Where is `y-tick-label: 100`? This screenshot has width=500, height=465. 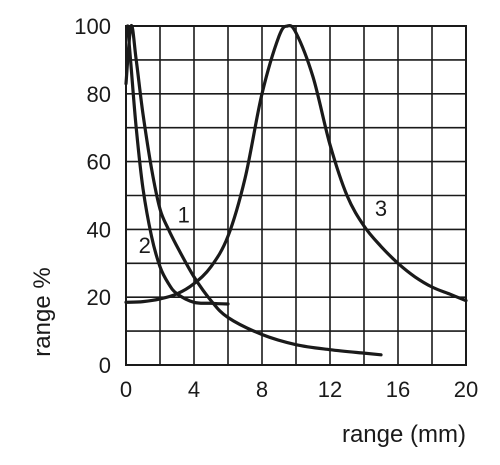
y-tick-label: 100 is located at coordinates (92, 26).